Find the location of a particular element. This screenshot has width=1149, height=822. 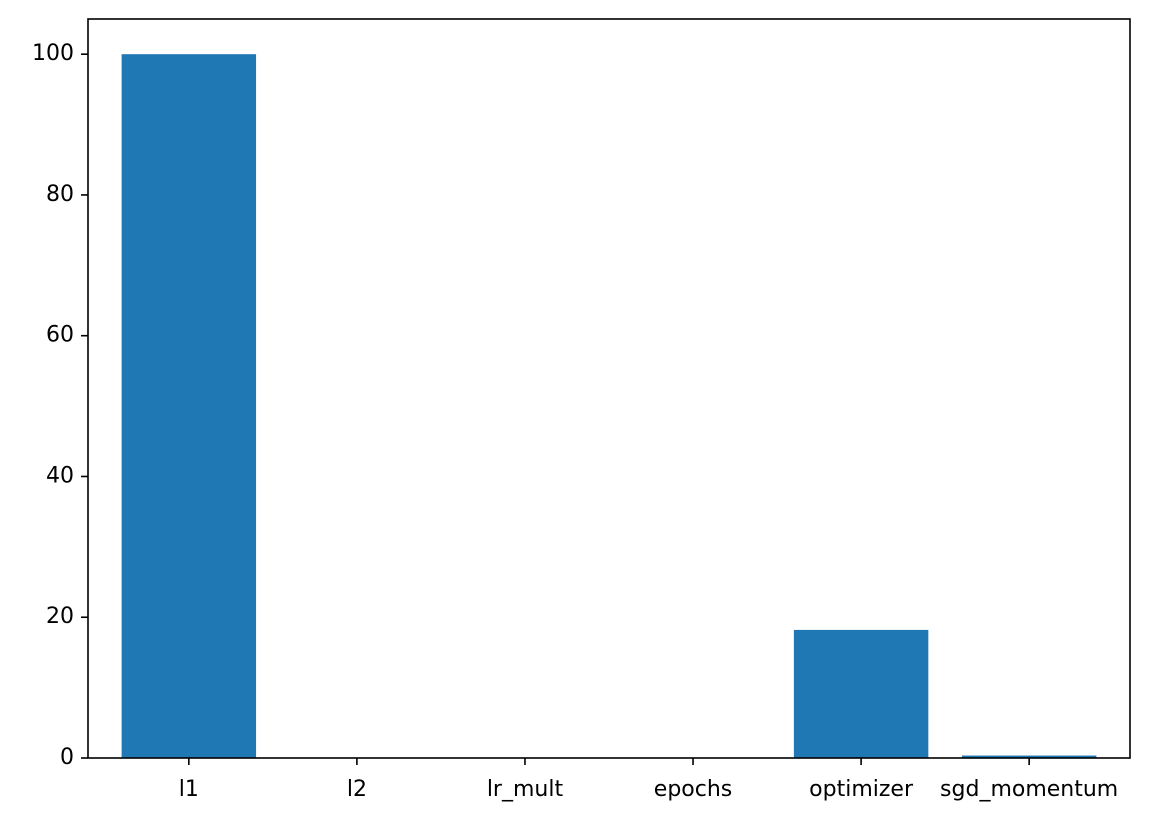

y-tick-label: 0 is located at coordinates (67, 757).